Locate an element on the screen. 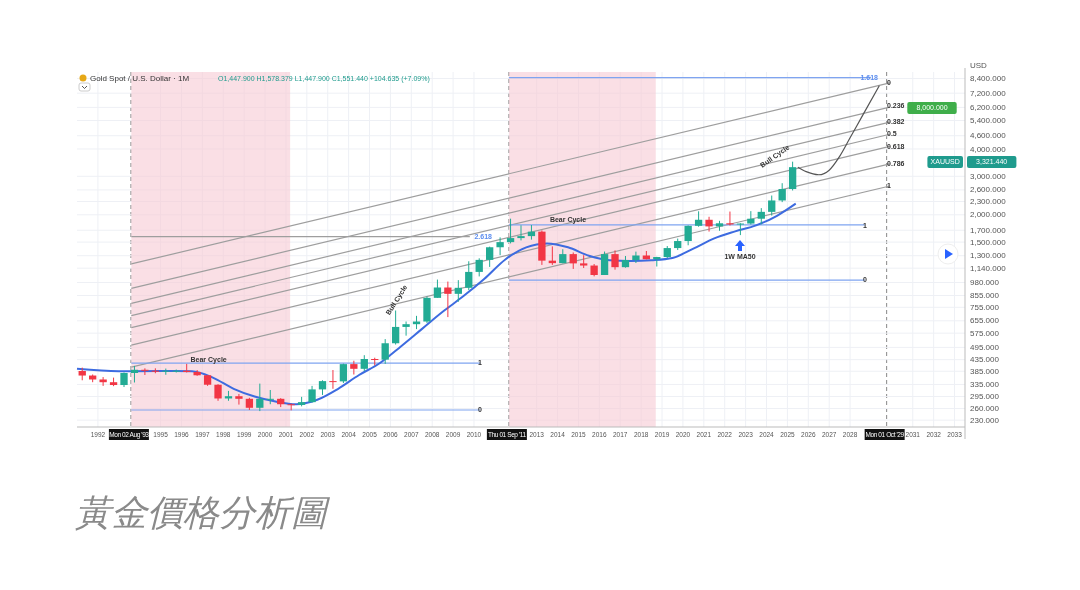 The image size is (1080, 590). y-tick-label: 435.000 is located at coordinates (985, 360).